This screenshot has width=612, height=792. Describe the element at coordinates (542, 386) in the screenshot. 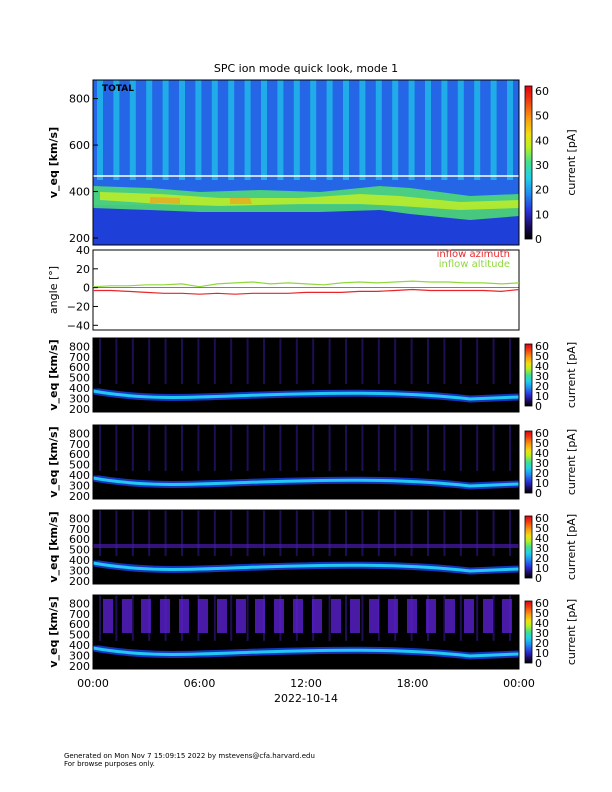

I see `colorbar-tick-label: 20` at that location.